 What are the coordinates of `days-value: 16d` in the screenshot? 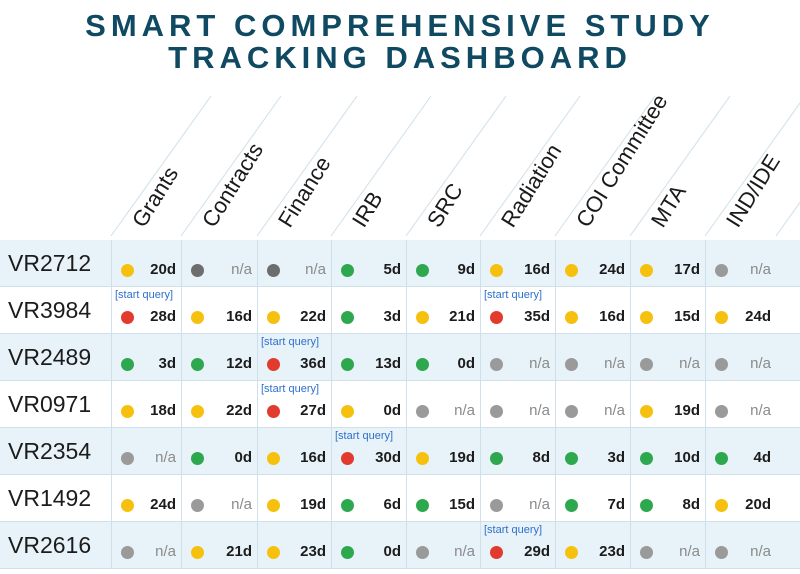 It's located at (537, 269).